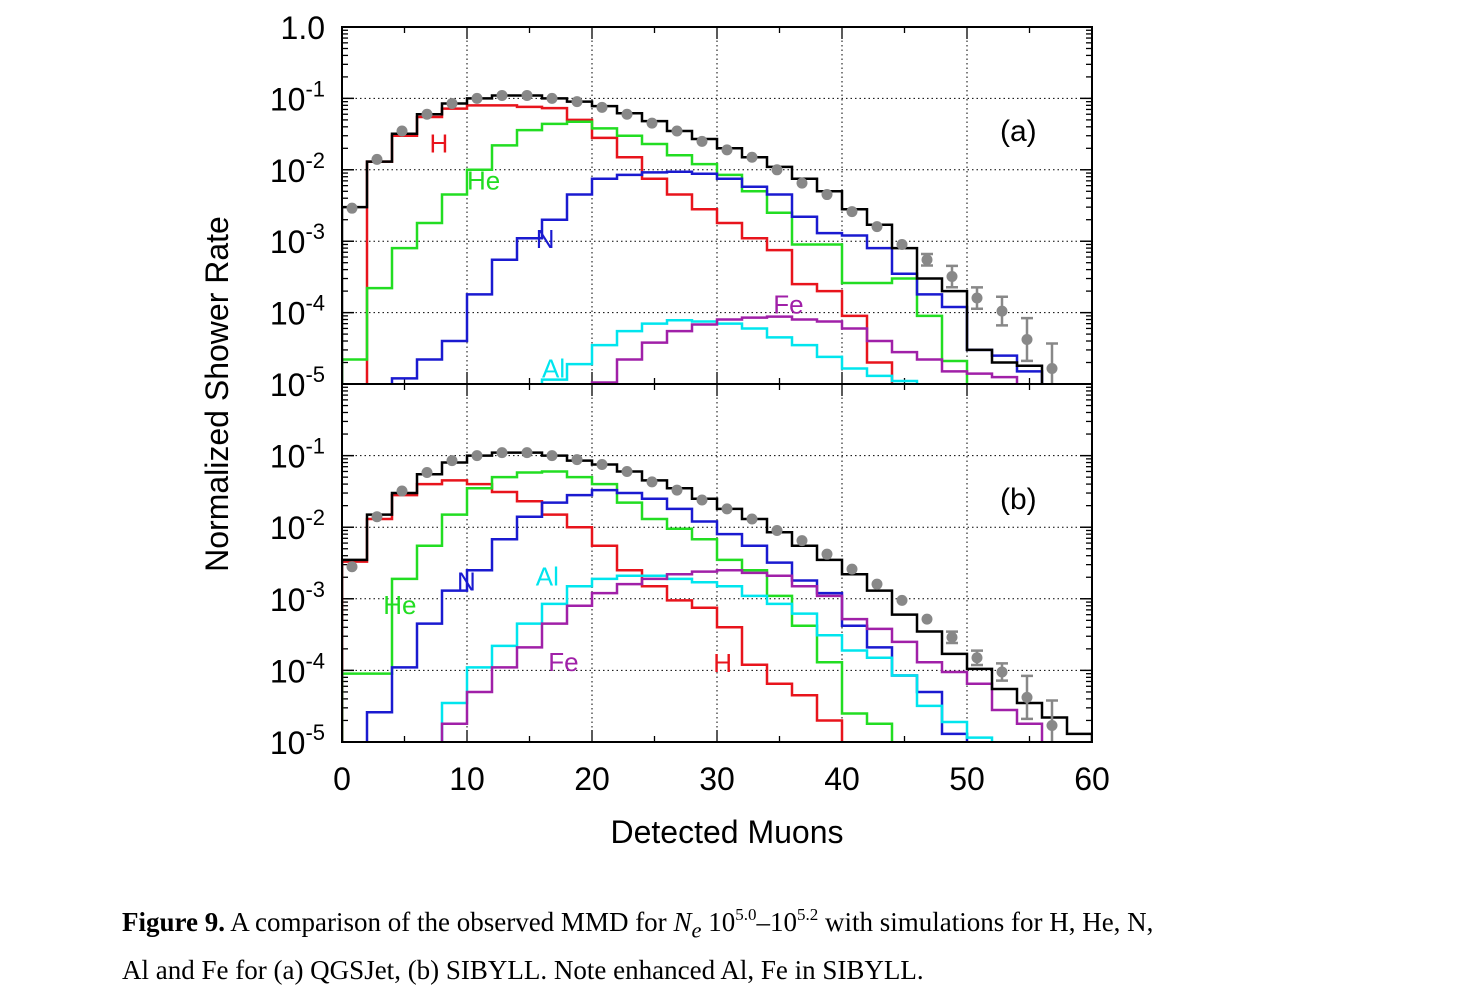 This screenshot has width=1461, height=991. Describe the element at coordinates (807, 914) in the screenshot. I see `caption-exponent-2: 5.2` at that location.